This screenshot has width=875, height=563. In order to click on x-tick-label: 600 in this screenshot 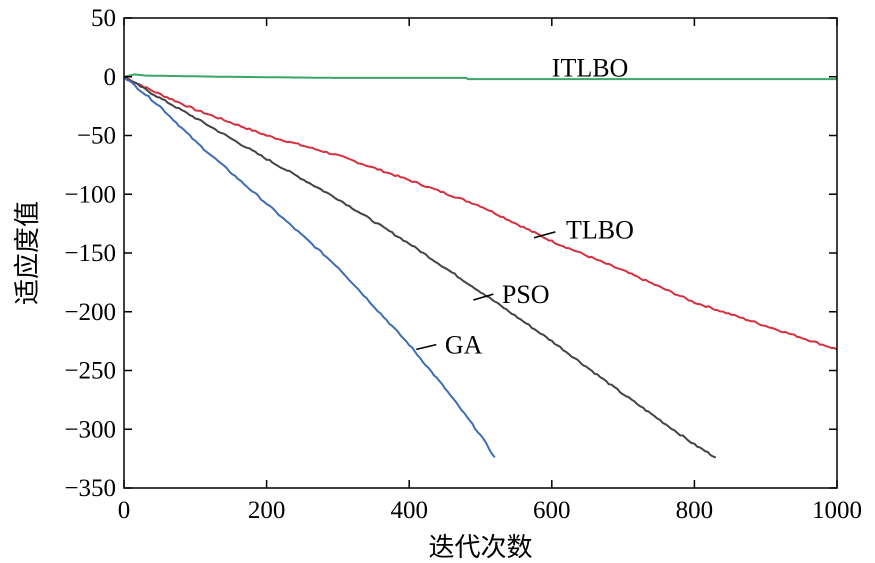, I will do `click(552, 510)`.